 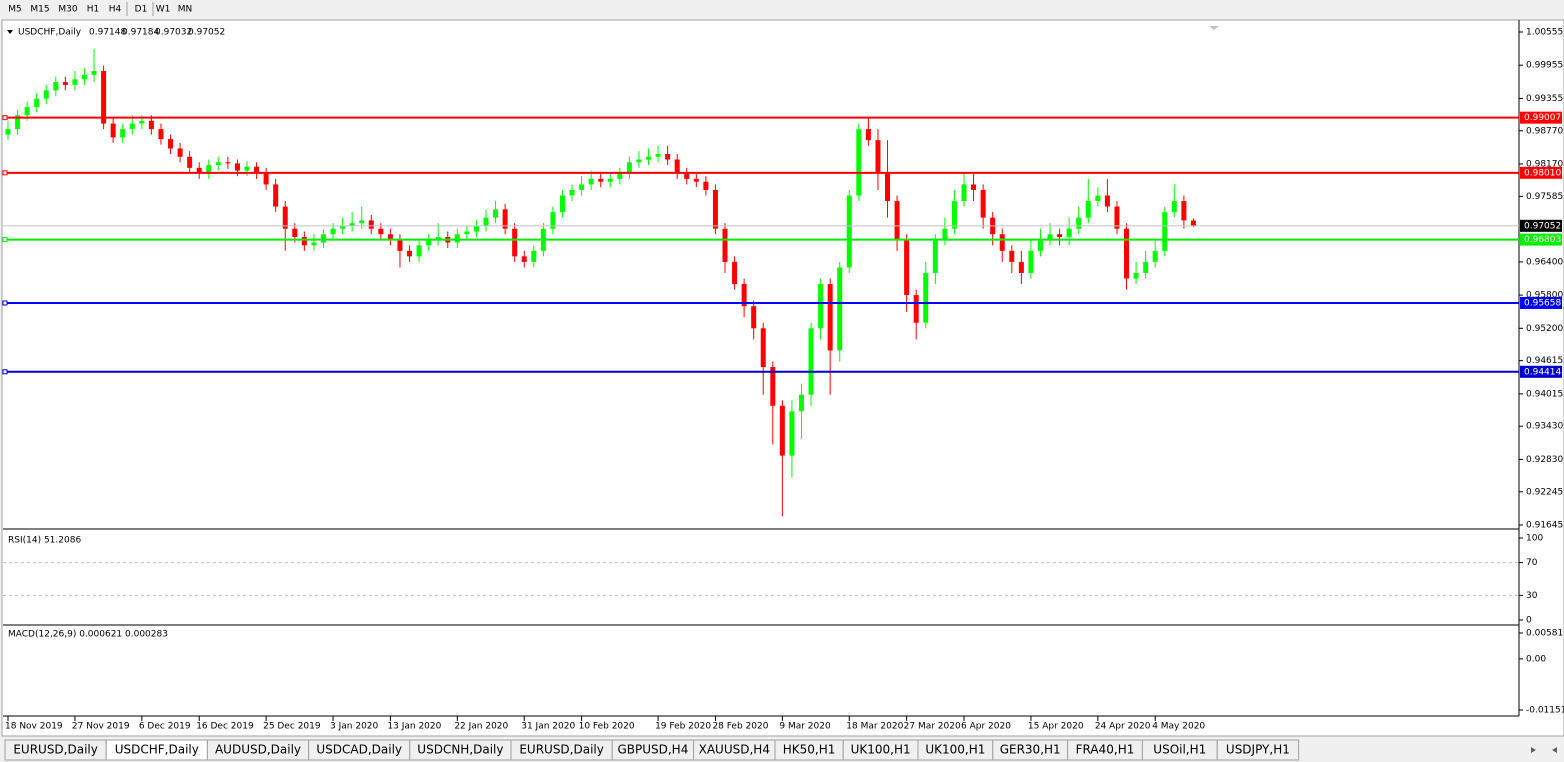 I want to click on timeframe-button: M5, so click(x=15, y=10).